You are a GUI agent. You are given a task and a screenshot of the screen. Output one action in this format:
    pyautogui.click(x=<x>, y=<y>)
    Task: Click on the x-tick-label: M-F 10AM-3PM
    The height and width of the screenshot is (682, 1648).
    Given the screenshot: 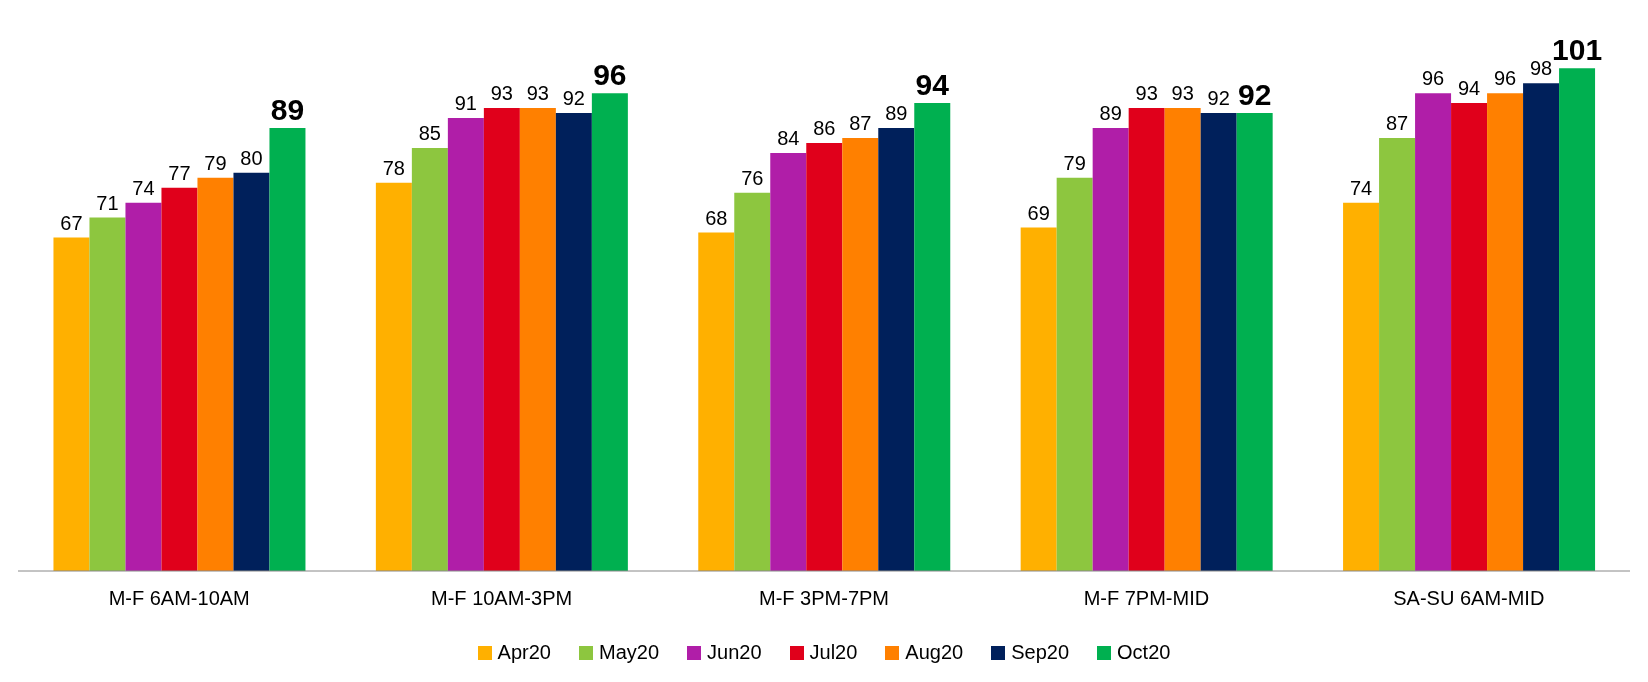 What is the action you would take?
    pyautogui.click(x=502, y=598)
    